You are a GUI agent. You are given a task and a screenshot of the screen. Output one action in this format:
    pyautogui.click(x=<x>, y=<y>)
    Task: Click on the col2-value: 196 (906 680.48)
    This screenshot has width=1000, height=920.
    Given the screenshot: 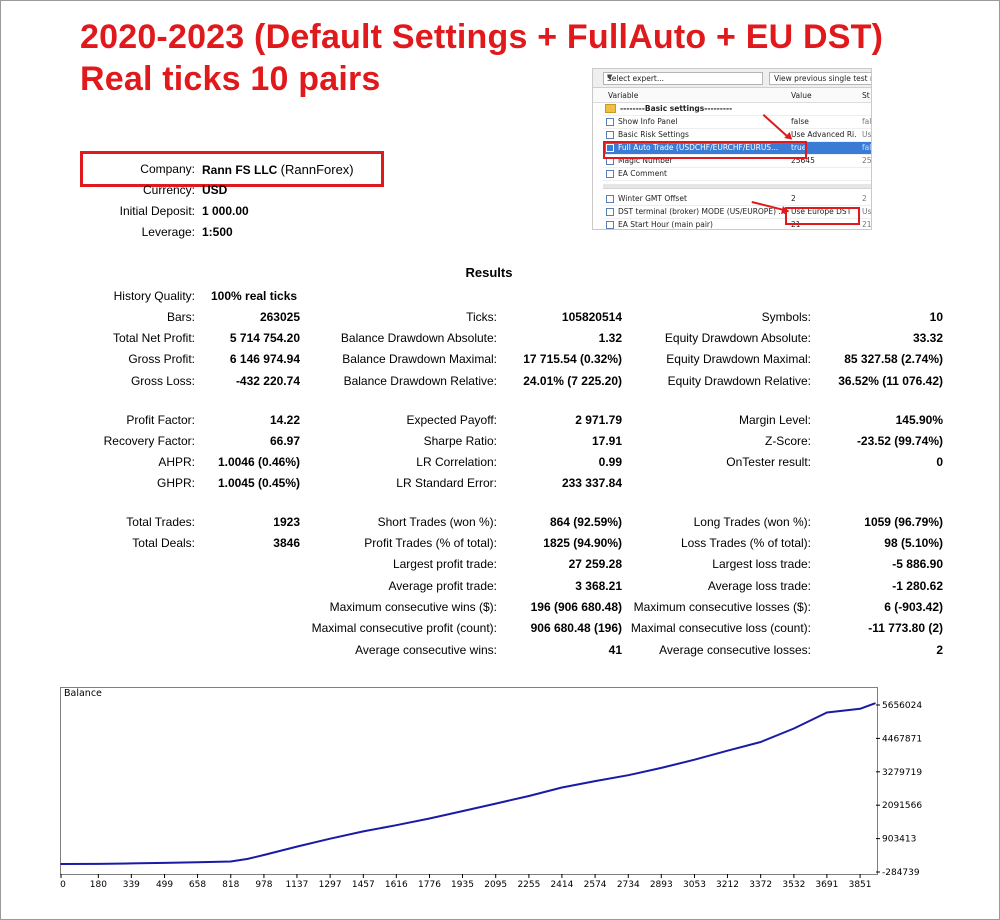 What is the action you would take?
    pyautogui.click(x=576, y=607)
    